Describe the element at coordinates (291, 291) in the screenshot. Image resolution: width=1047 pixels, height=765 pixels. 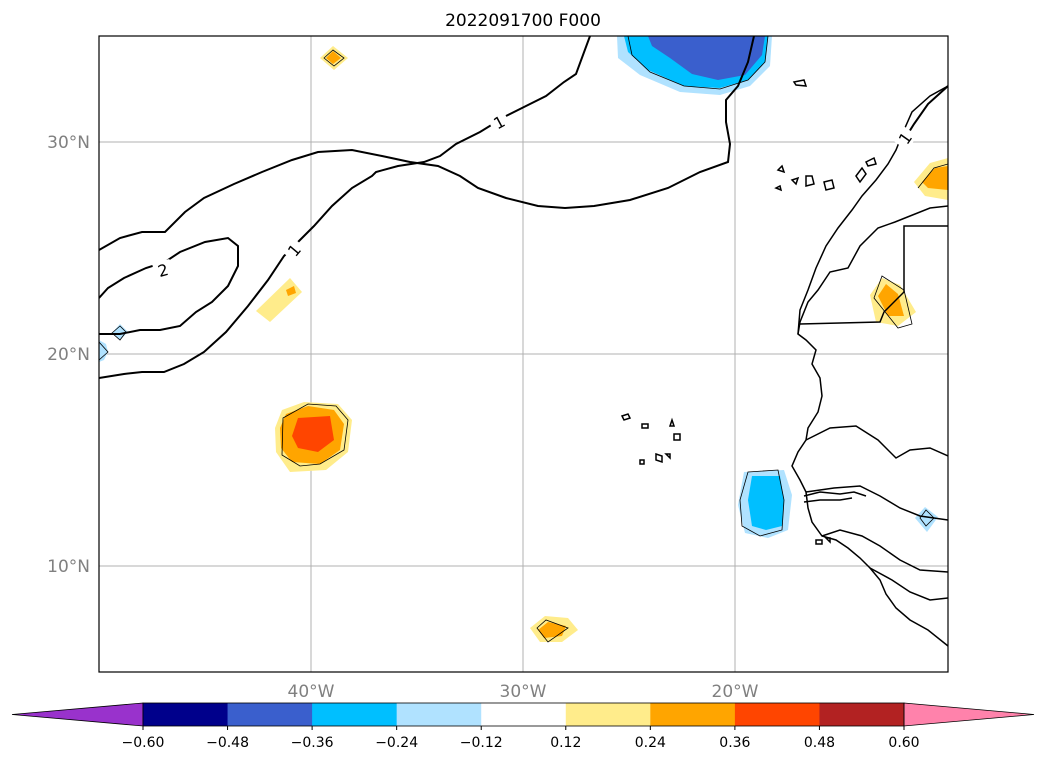
I see `positive-anomaly-small-1-core` at that location.